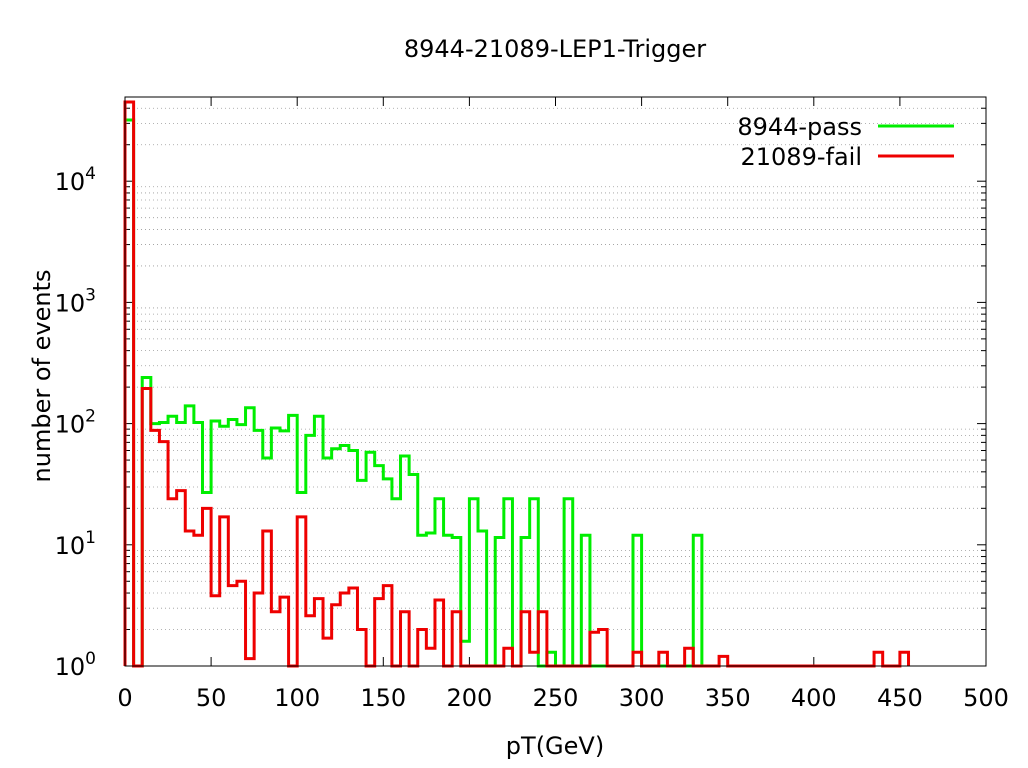  What do you see at coordinates (555, 49) in the screenshot?
I see `chart-title: 8944-21089-LEP1-Trigger` at bounding box center [555, 49].